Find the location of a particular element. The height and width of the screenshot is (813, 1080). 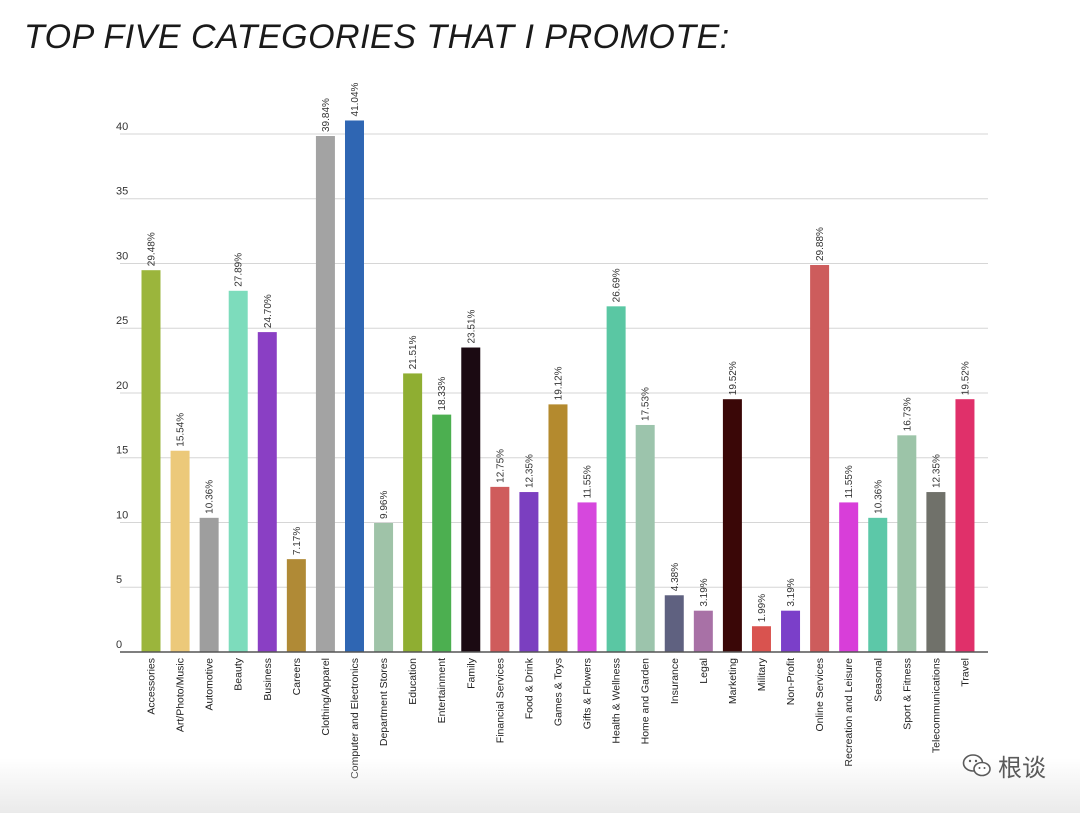

category-label: Computer and Electronics is located at coordinates (355, 718).